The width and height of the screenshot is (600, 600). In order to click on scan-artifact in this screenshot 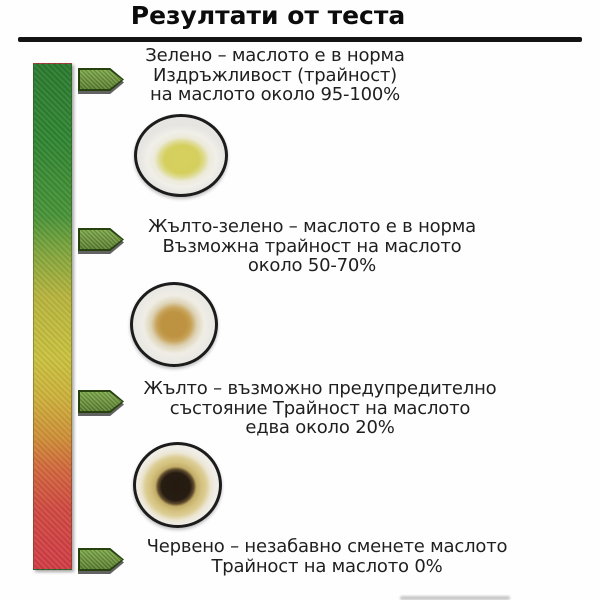, I will do `click(455, 598)`.